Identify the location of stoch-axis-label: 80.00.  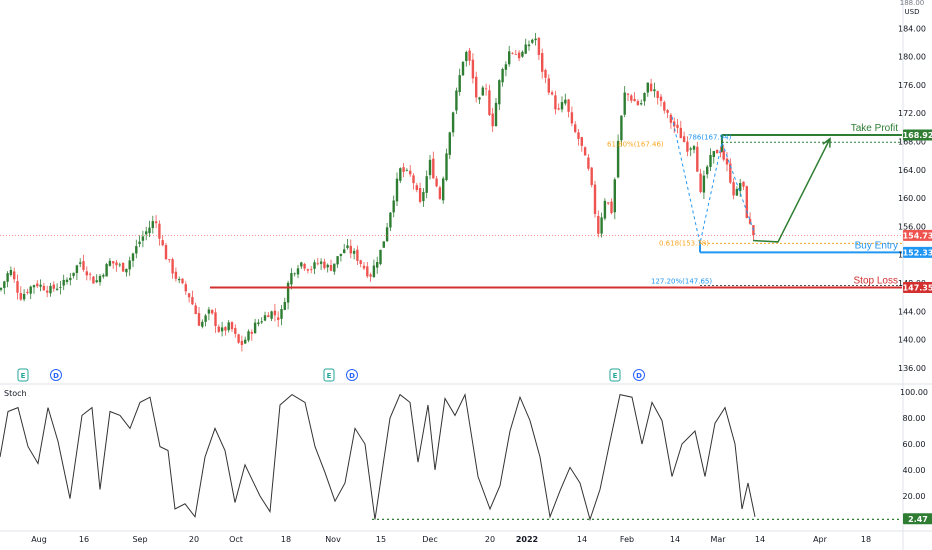
(914, 418).